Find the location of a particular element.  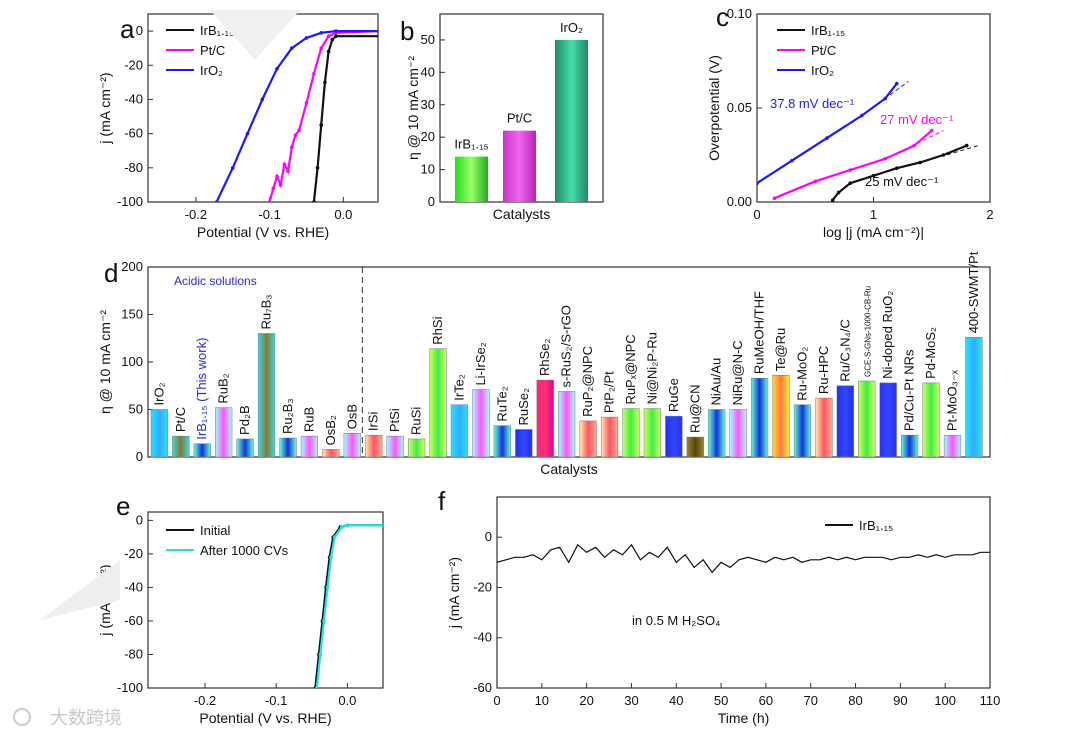

y-tick-label: -100 is located at coordinates (130, 687).